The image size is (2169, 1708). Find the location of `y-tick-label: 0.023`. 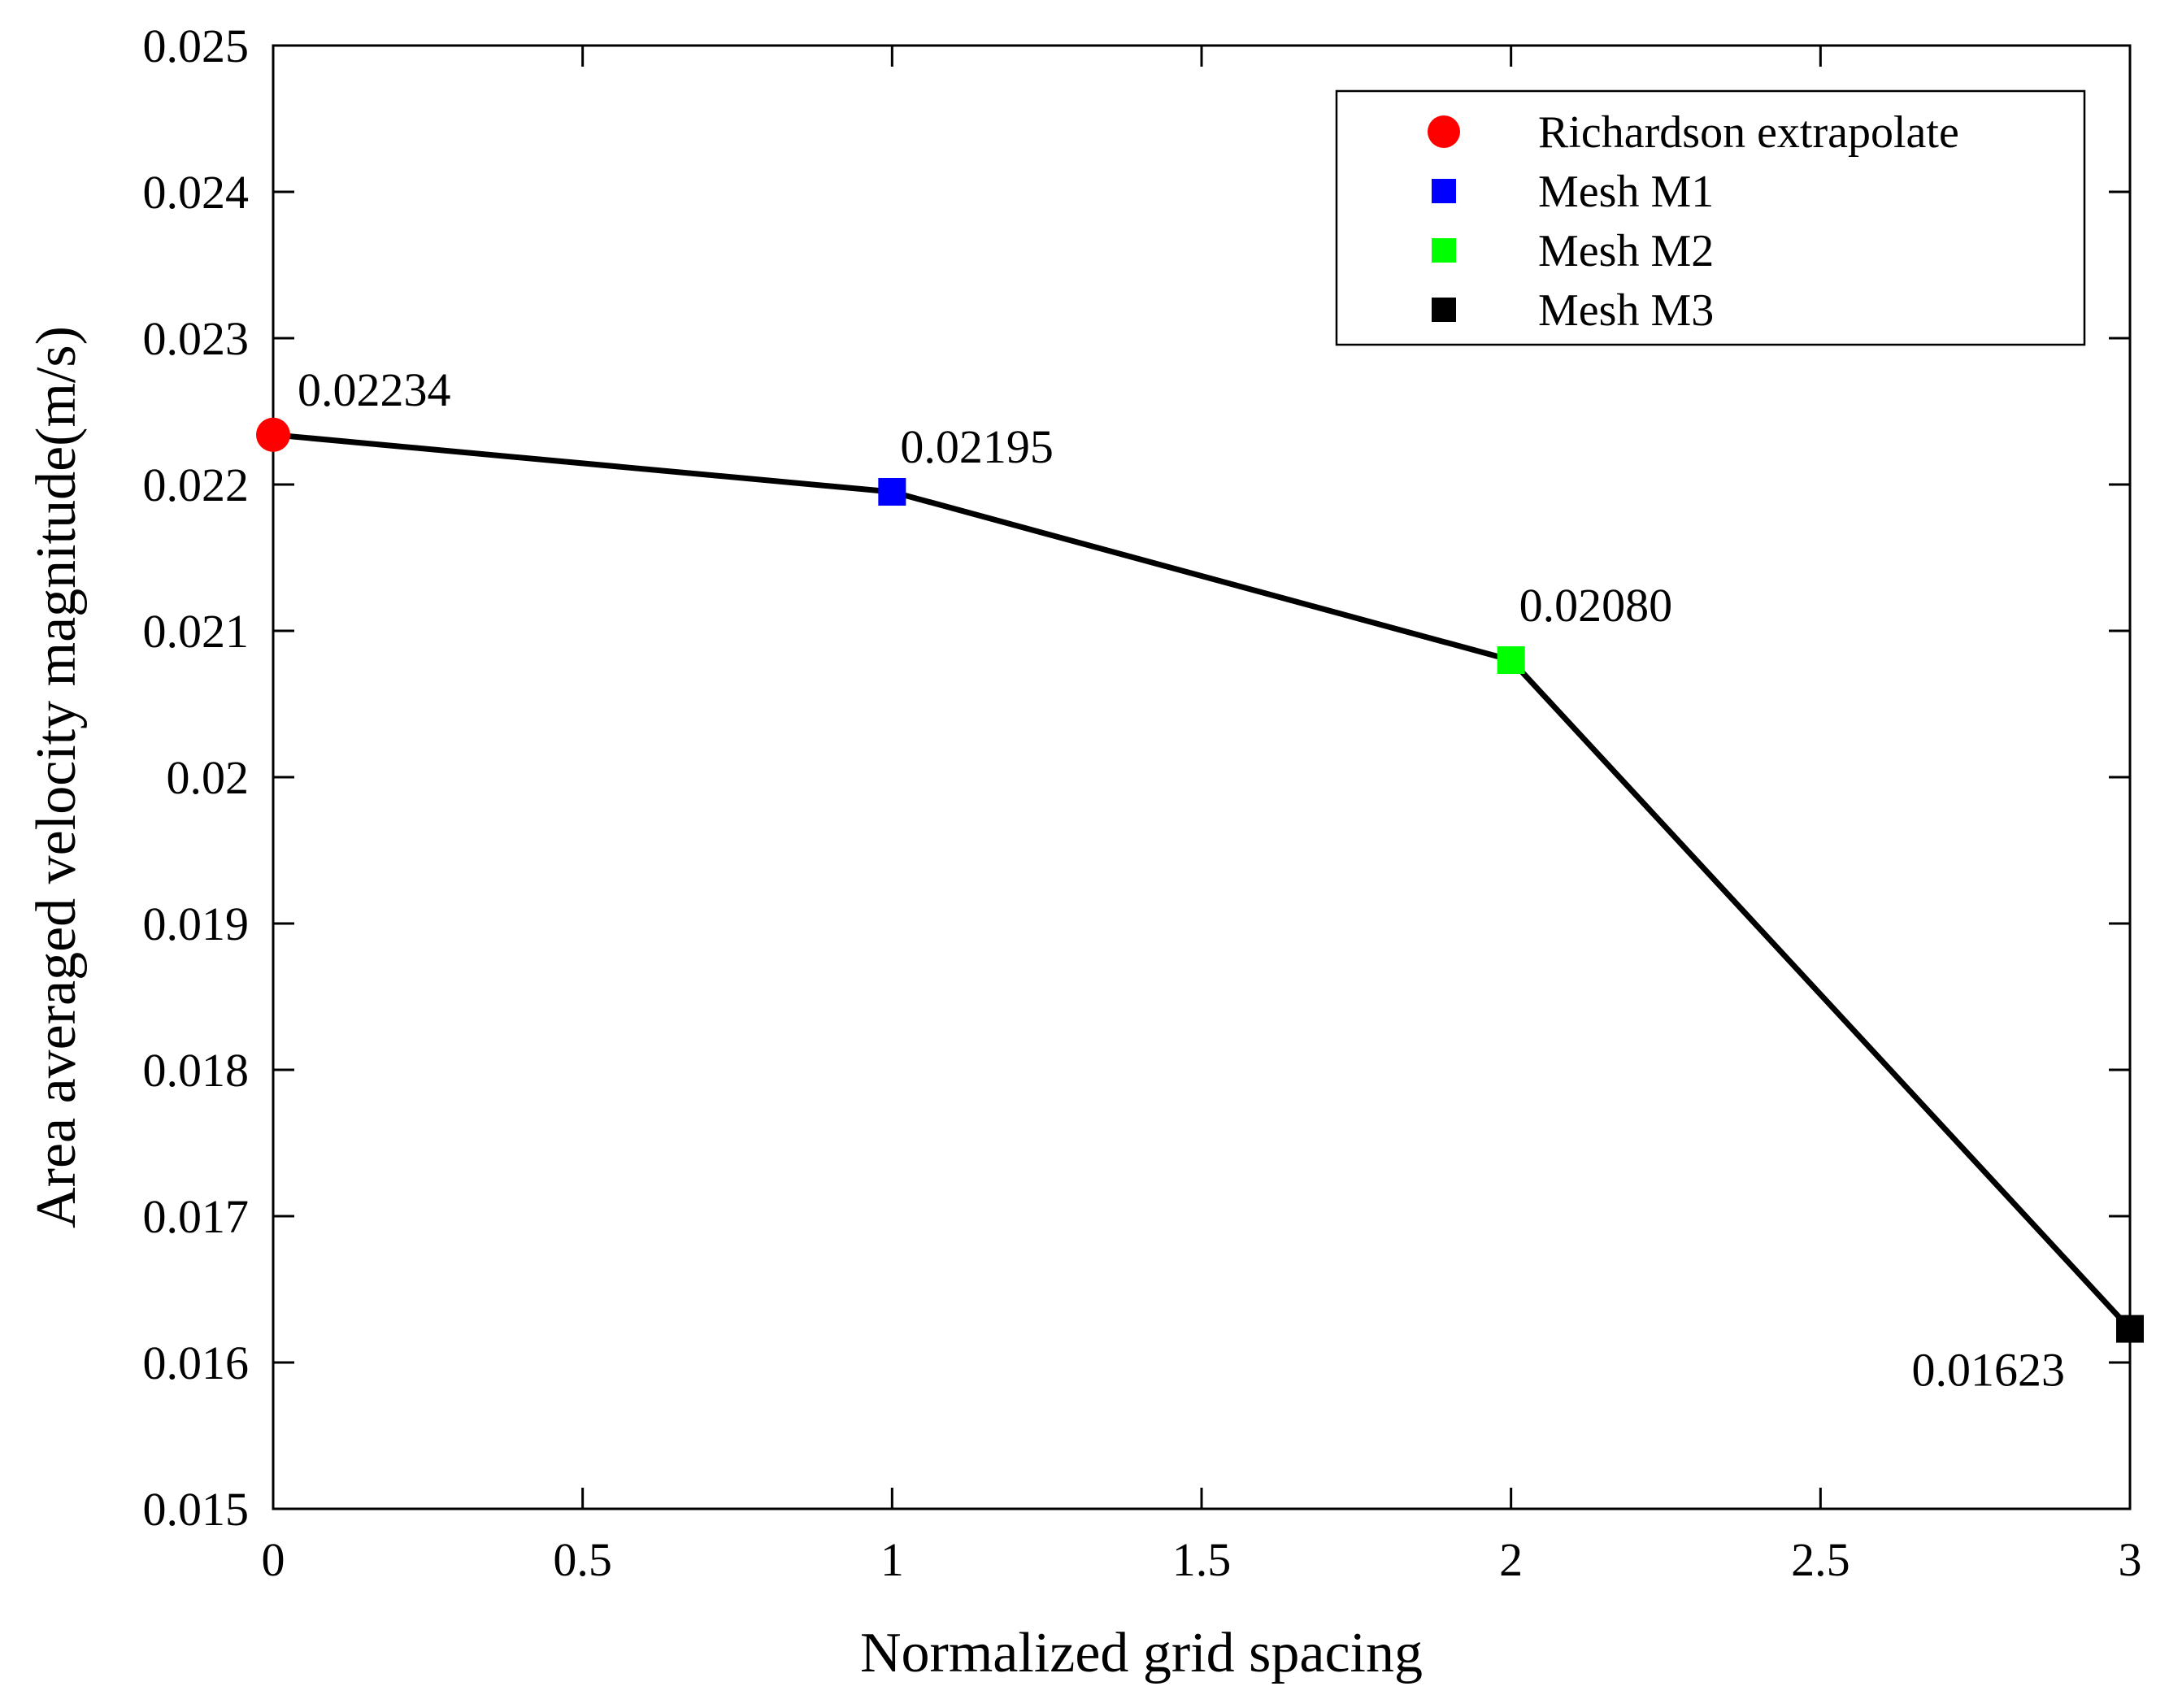

y-tick-label: 0.023 is located at coordinates (196, 338).